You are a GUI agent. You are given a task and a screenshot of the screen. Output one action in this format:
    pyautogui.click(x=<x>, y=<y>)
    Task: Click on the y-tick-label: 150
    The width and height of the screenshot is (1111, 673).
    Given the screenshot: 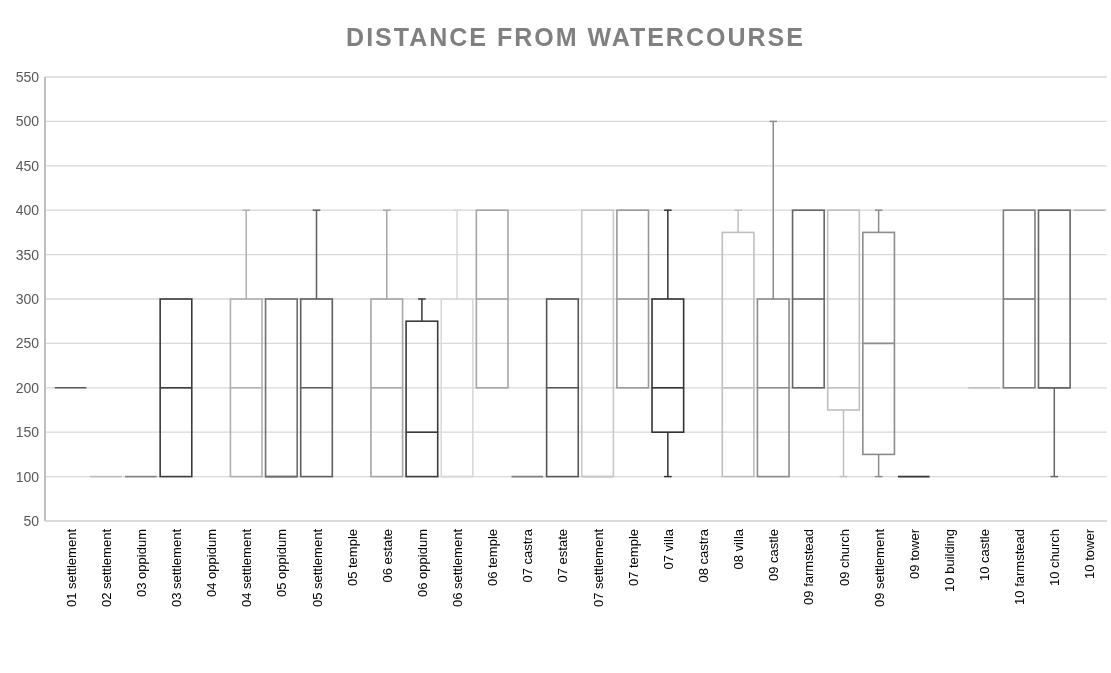 What is the action you would take?
    pyautogui.click(x=27, y=432)
    